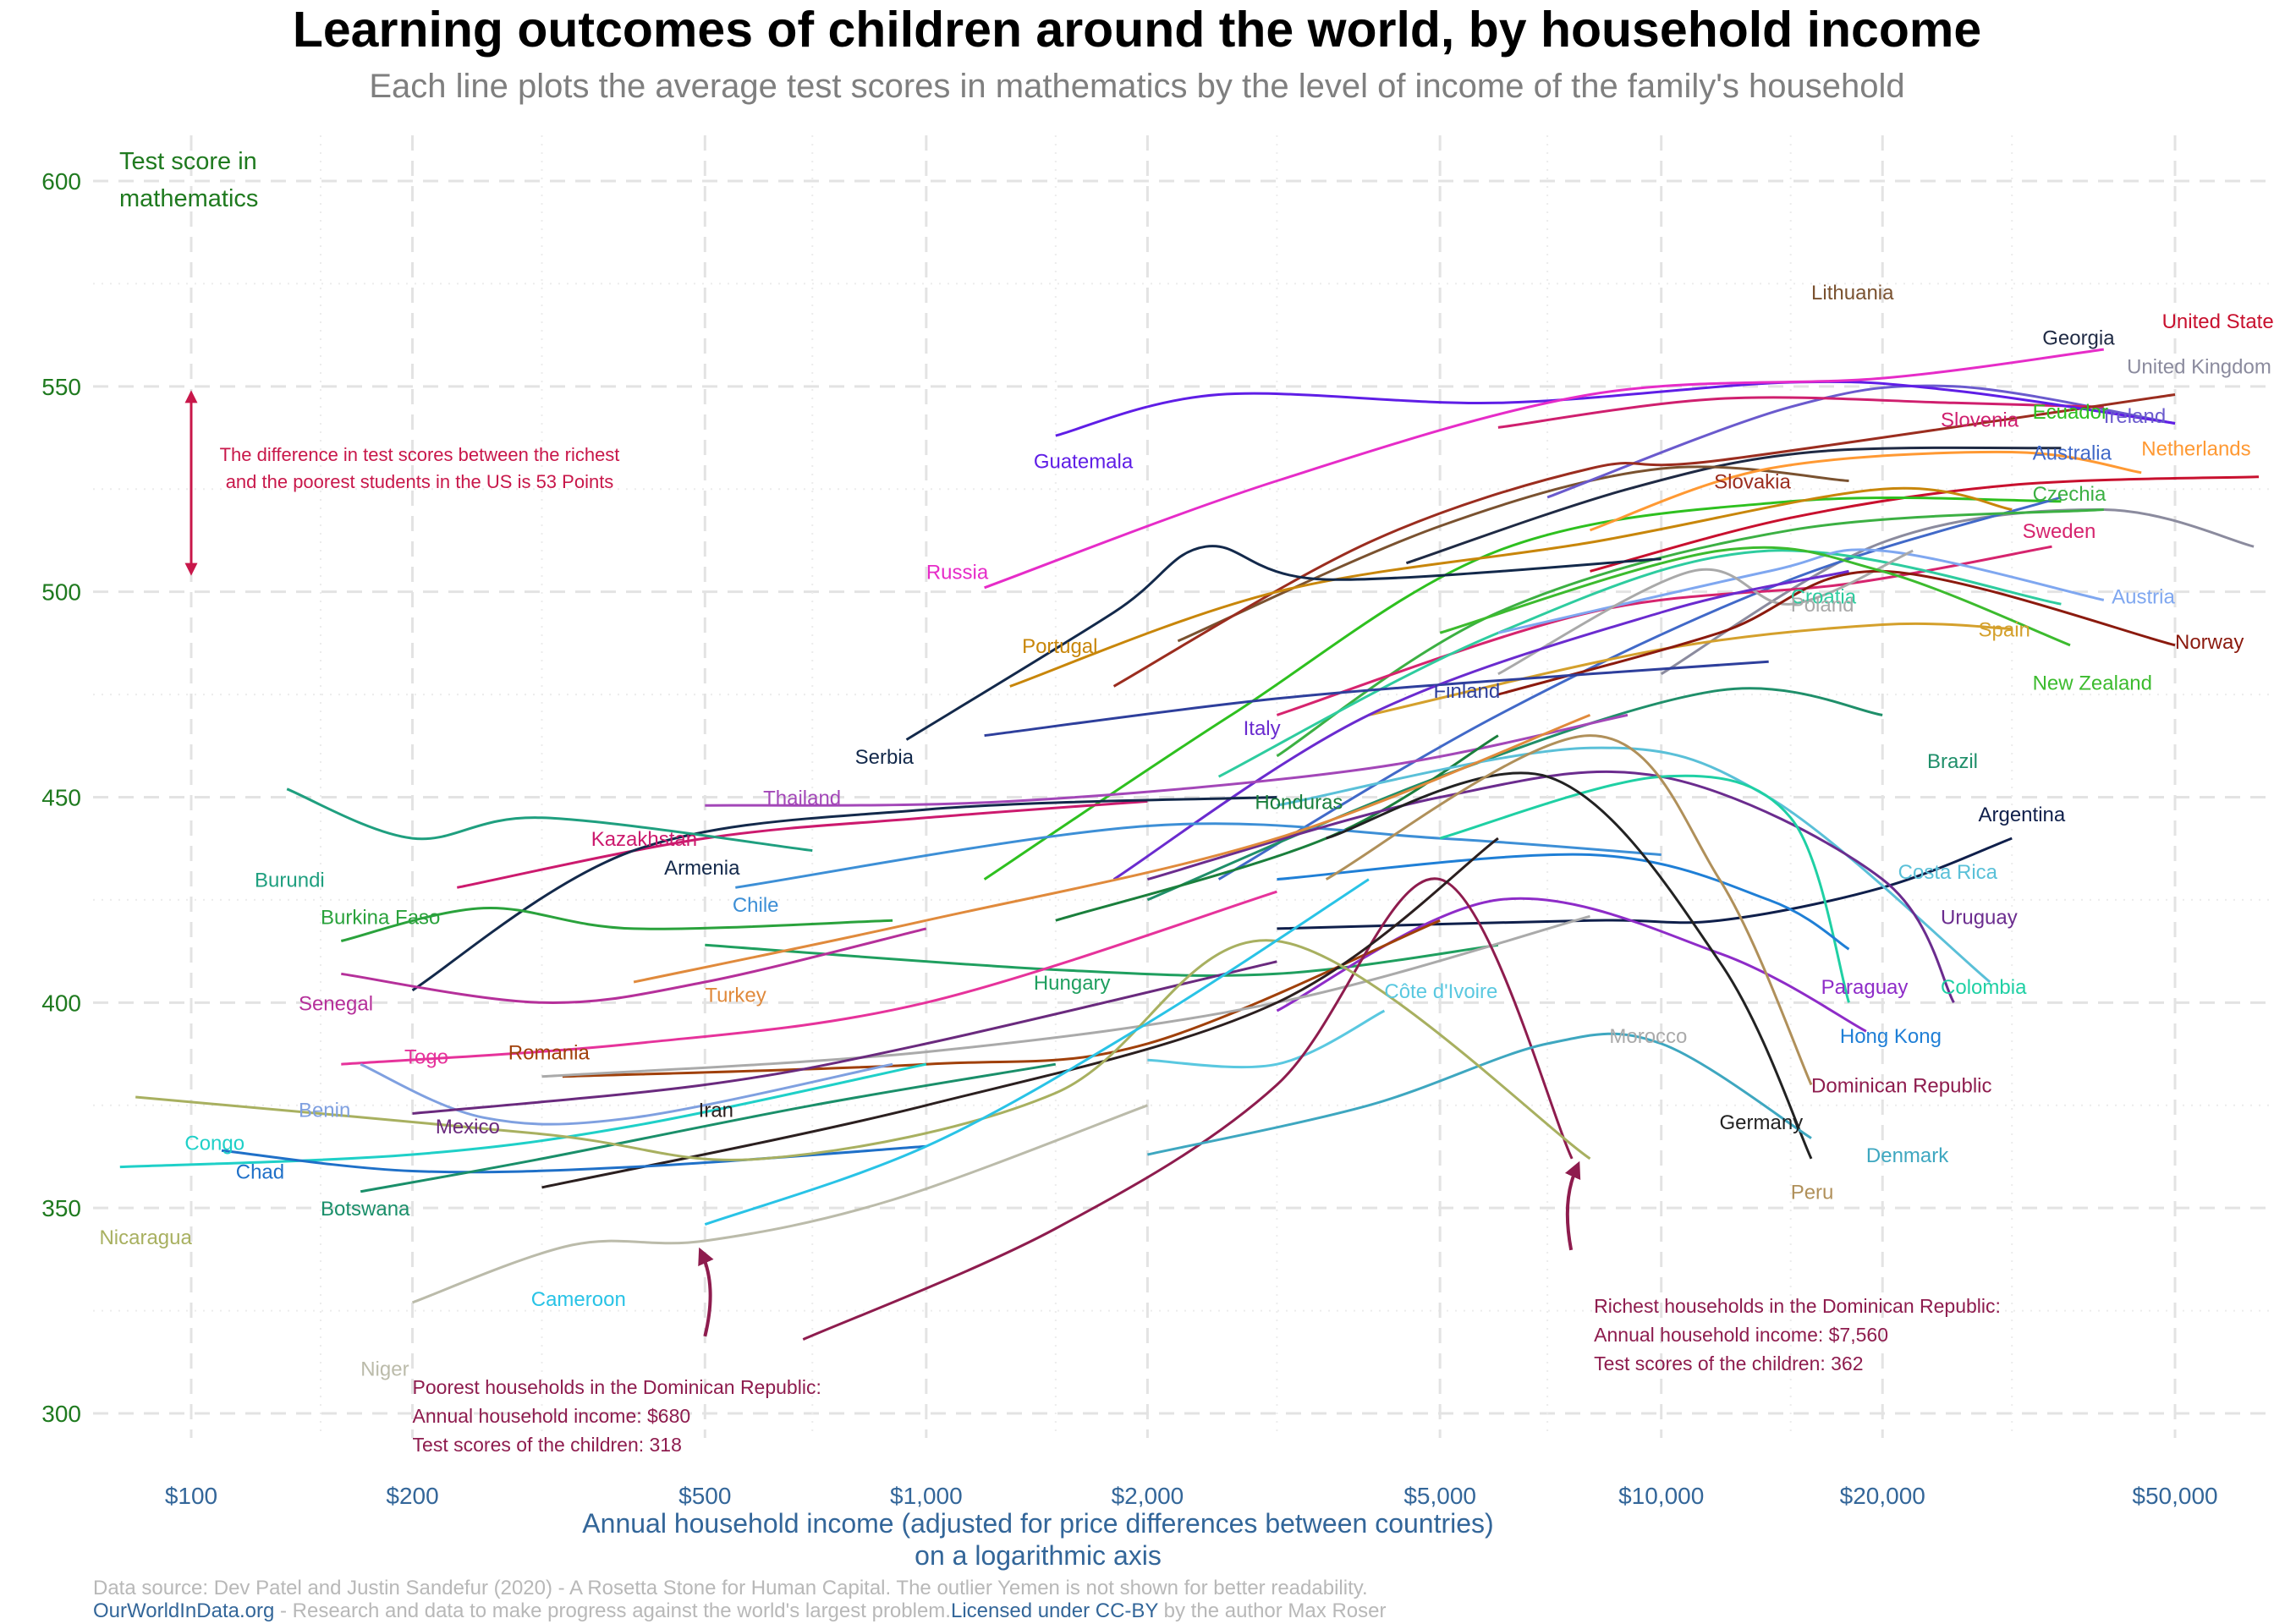 This screenshot has width=2274, height=1624. Describe the element at coordinates (1479, 1094) in the screenshot. I see `series-line-denmark` at that location.